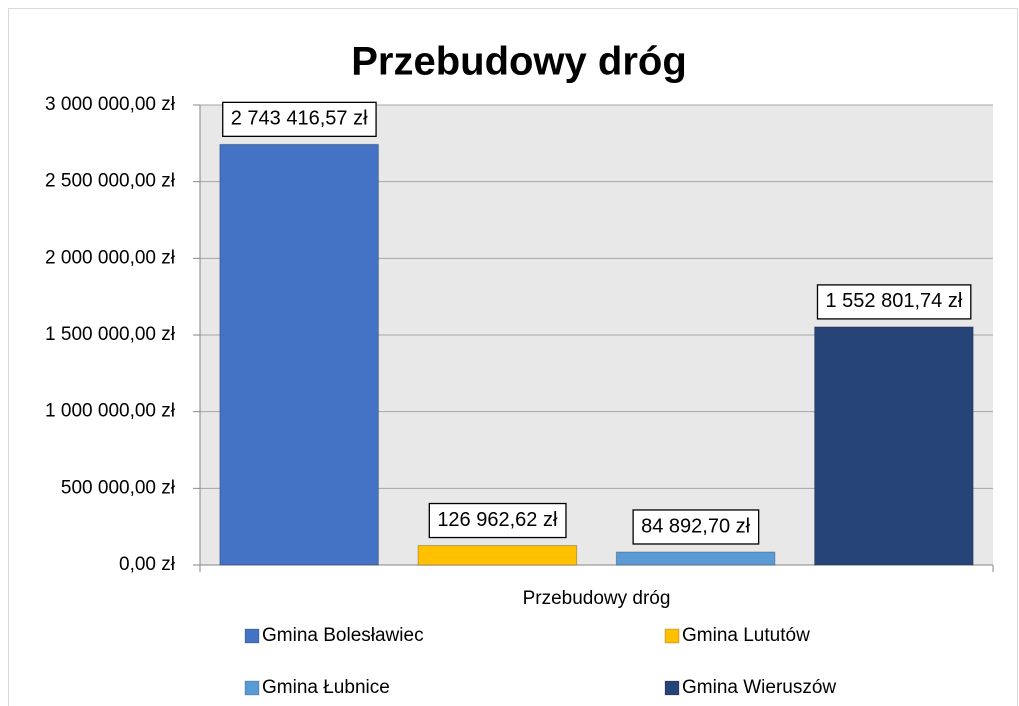  What do you see at coordinates (118, 487) in the screenshot?
I see `y-tick-label: 500 000,00 zł` at bounding box center [118, 487].